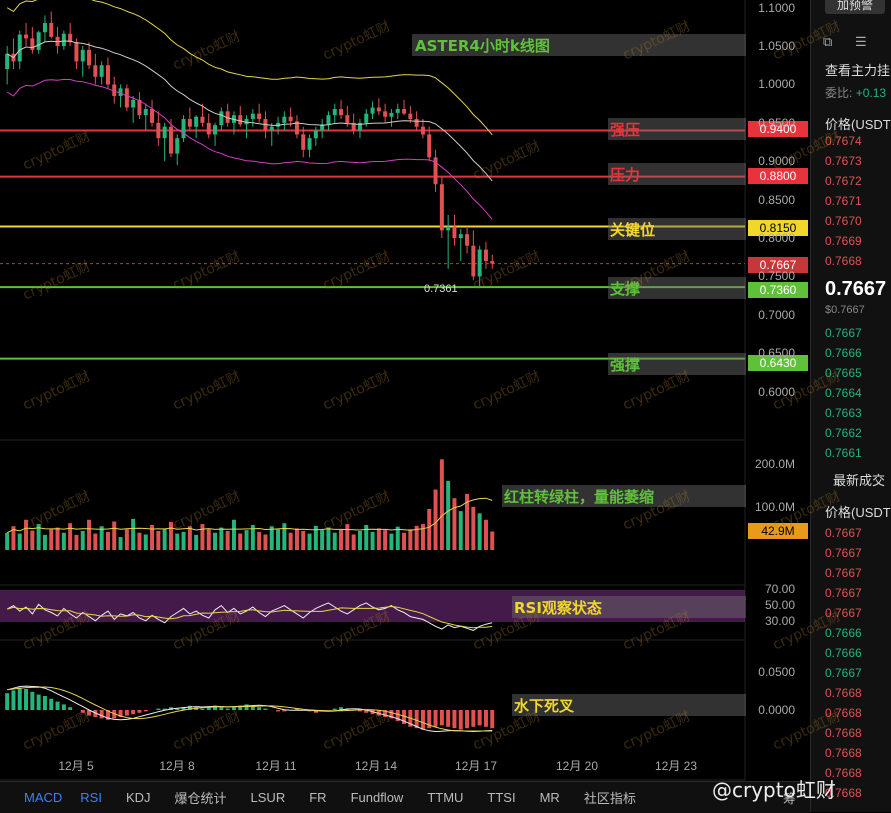 Image resolution: width=891 pixels, height=813 pixels. Describe the element at coordinates (843, 413) in the screenshot. I see `bid-price: 0.7663` at that location.